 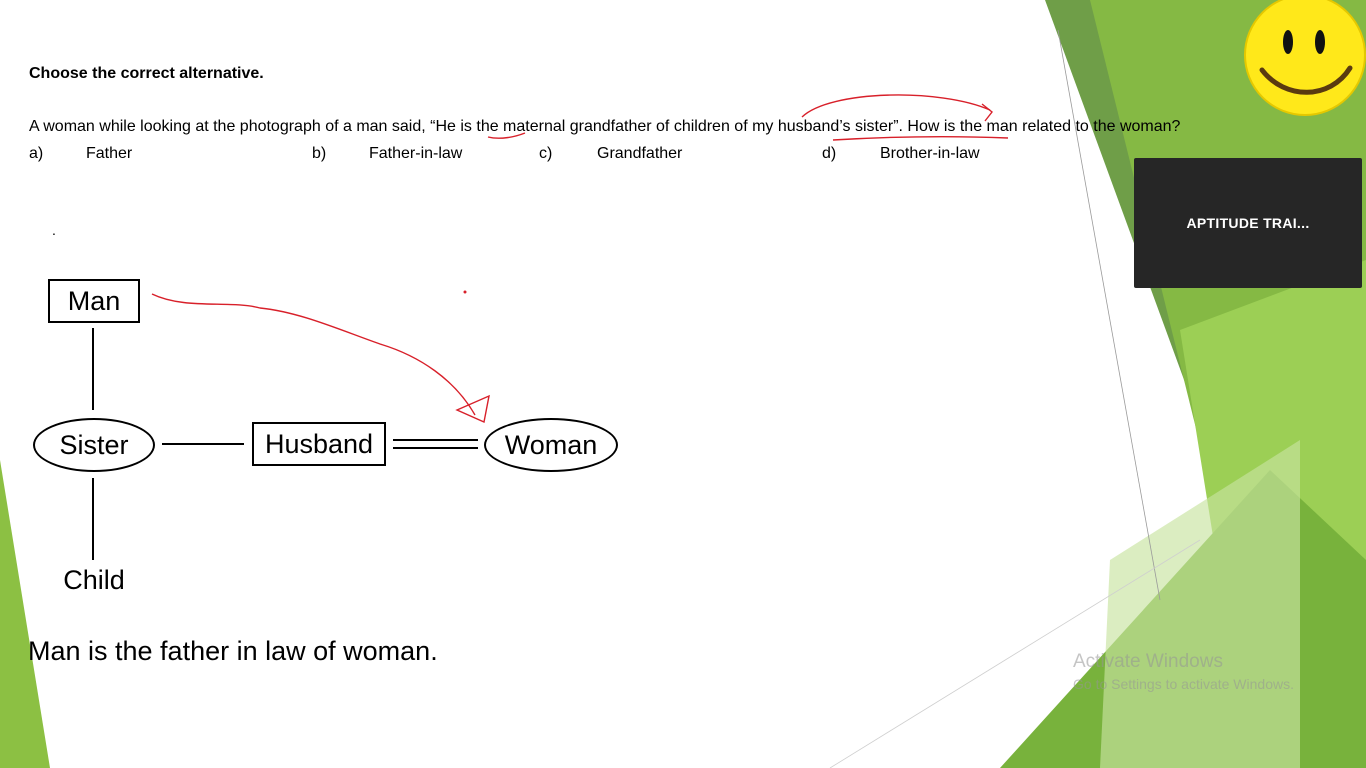 I want to click on option-d-letter: d), so click(x=829, y=153).